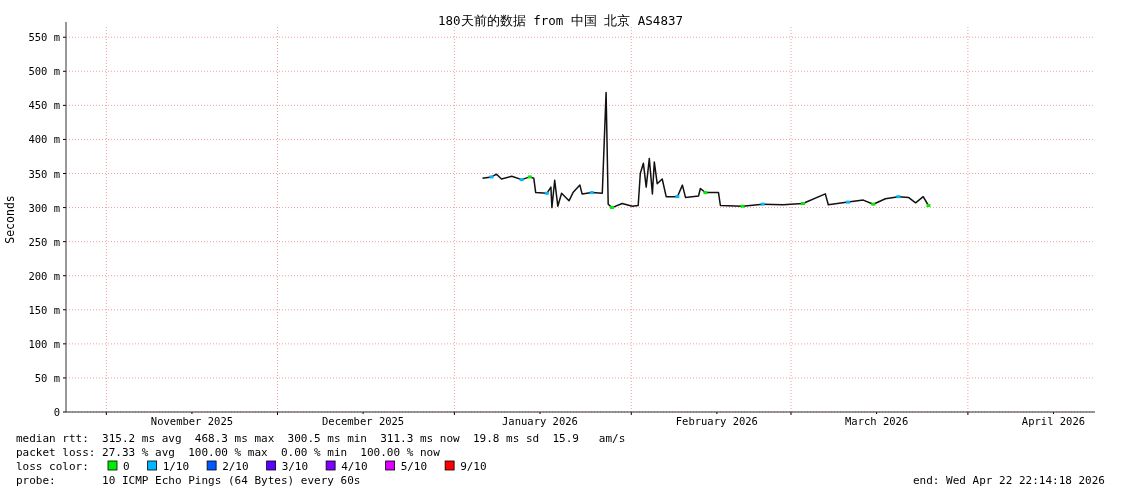 The height and width of the screenshot is (494, 1121). What do you see at coordinates (705, 150) in the screenshot?
I see `line-series` at bounding box center [705, 150].